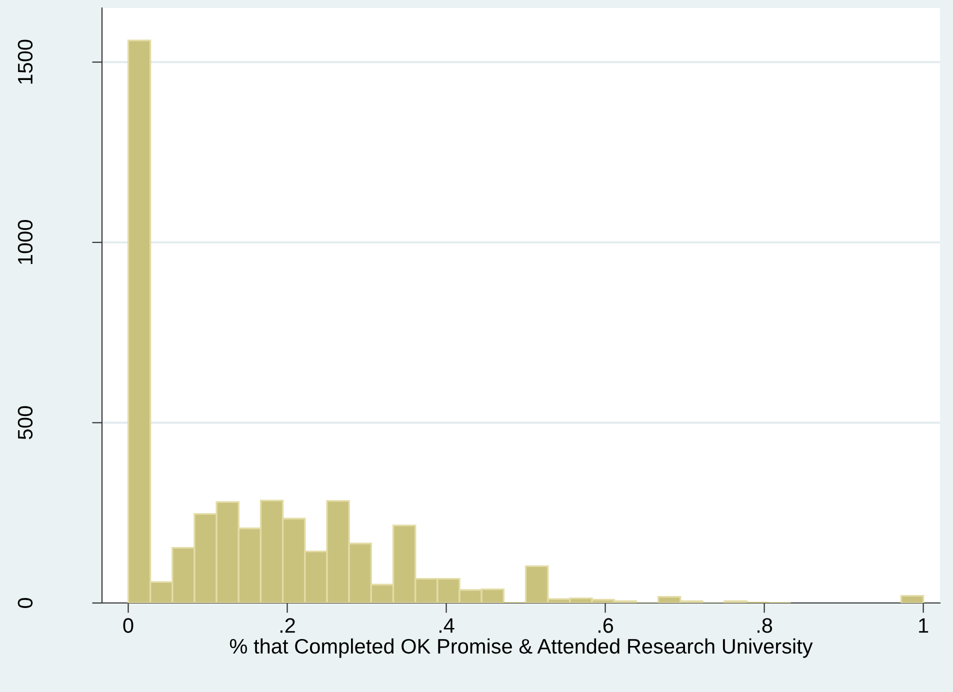 The width and height of the screenshot is (953, 692). I want to click on x-tick-label: .2, so click(287, 625).